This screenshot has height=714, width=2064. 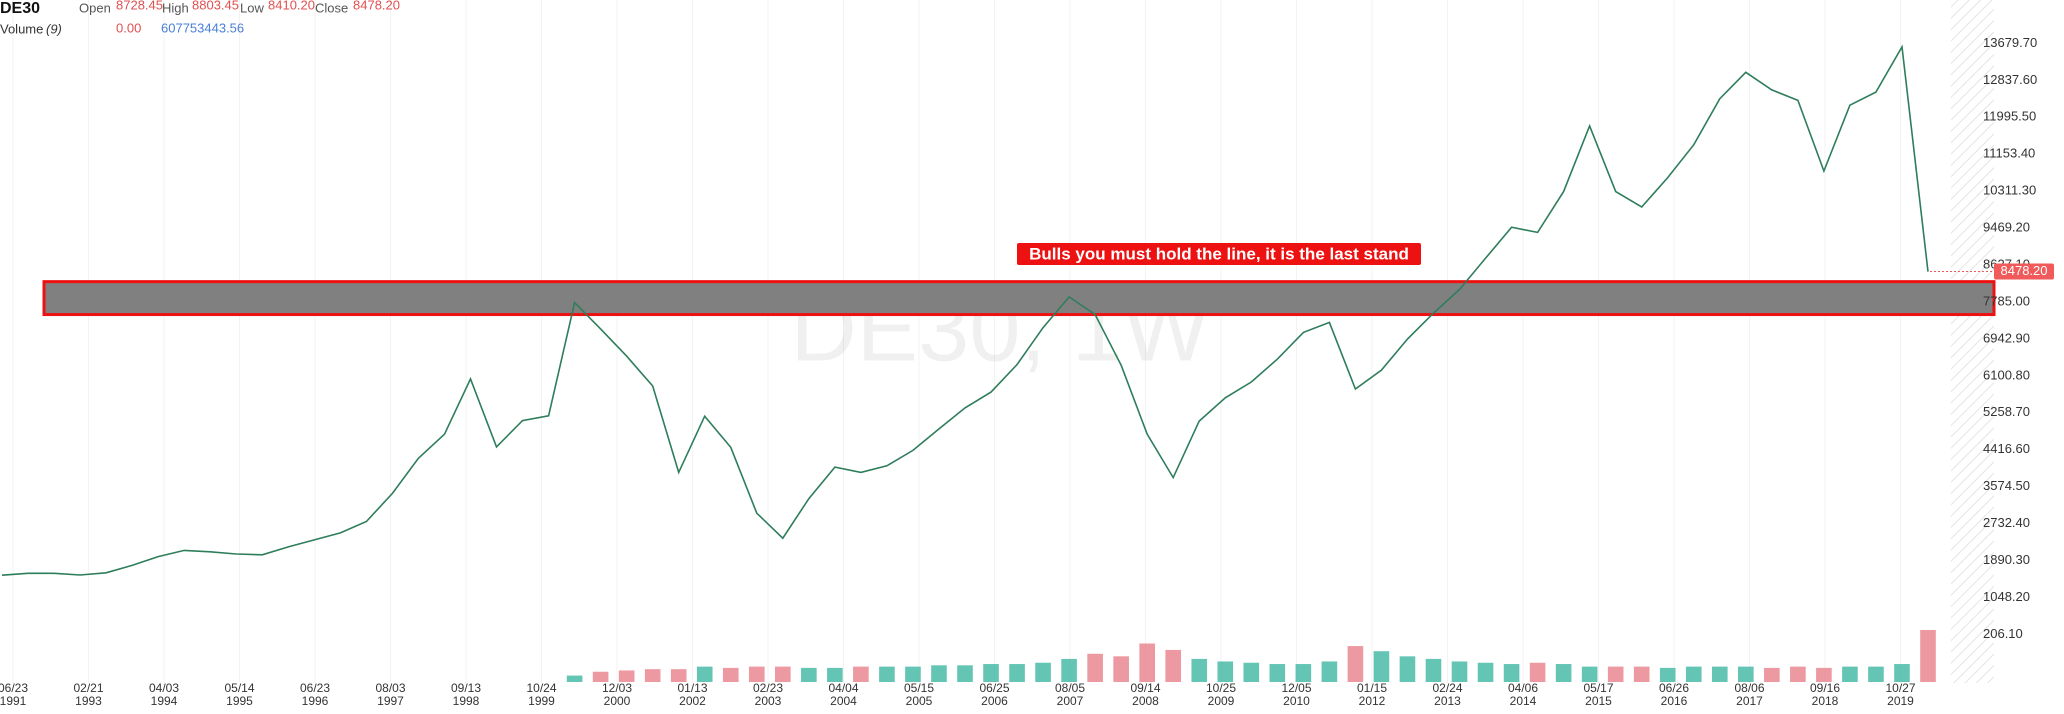 What do you see at coordinates (919, 688) in the screenshot?
I see `x-tick-label: 05/15` at bounding box center [919, 688].